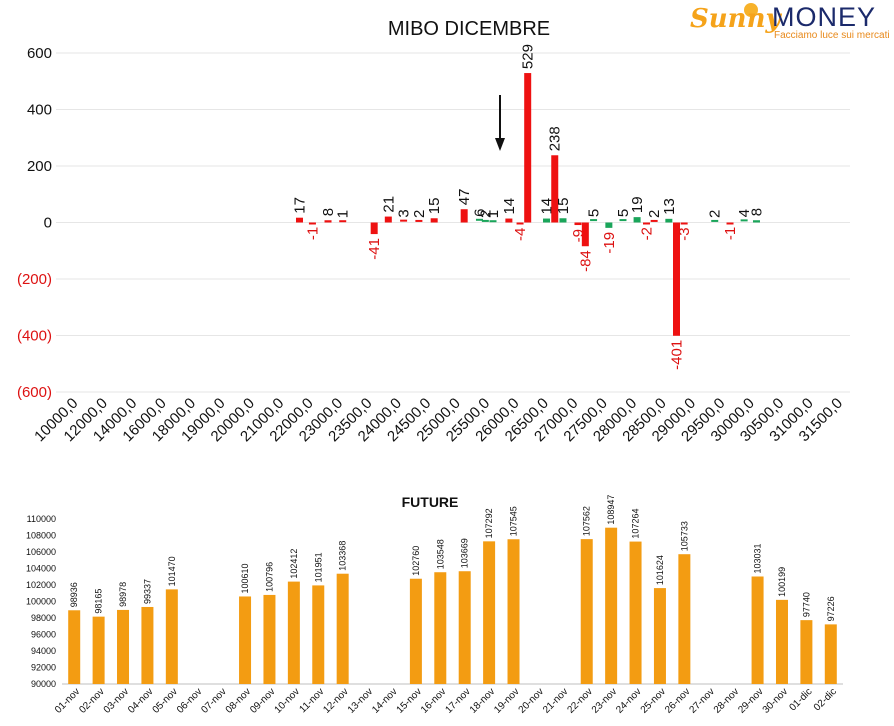 The image size is (894, 726). What do you see at coordinates (636, 524) in the screenshot?
I see `future-data-label: 107264` at bounding box center [636, 524].